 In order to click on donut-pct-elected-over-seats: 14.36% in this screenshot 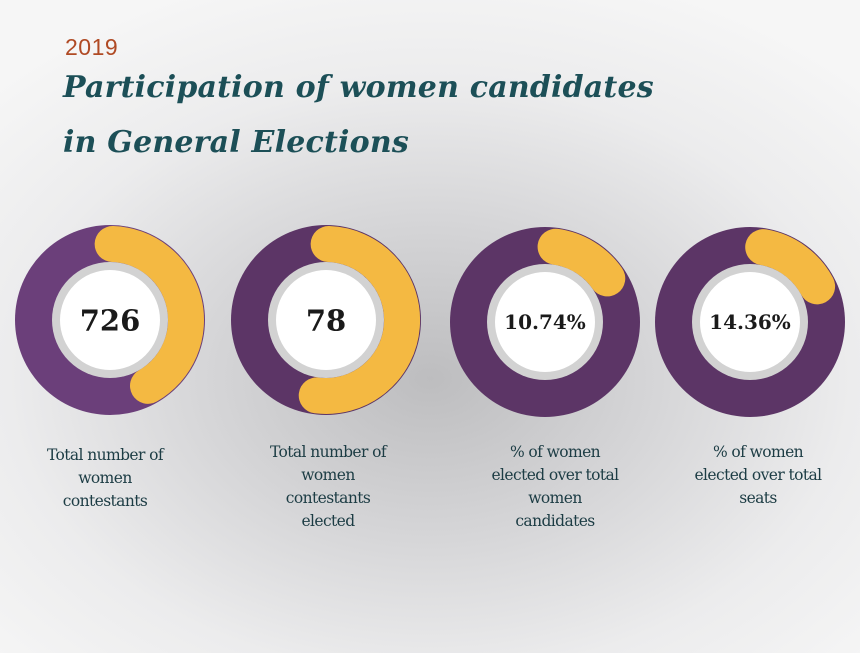, I will do `click(750, 322)`.